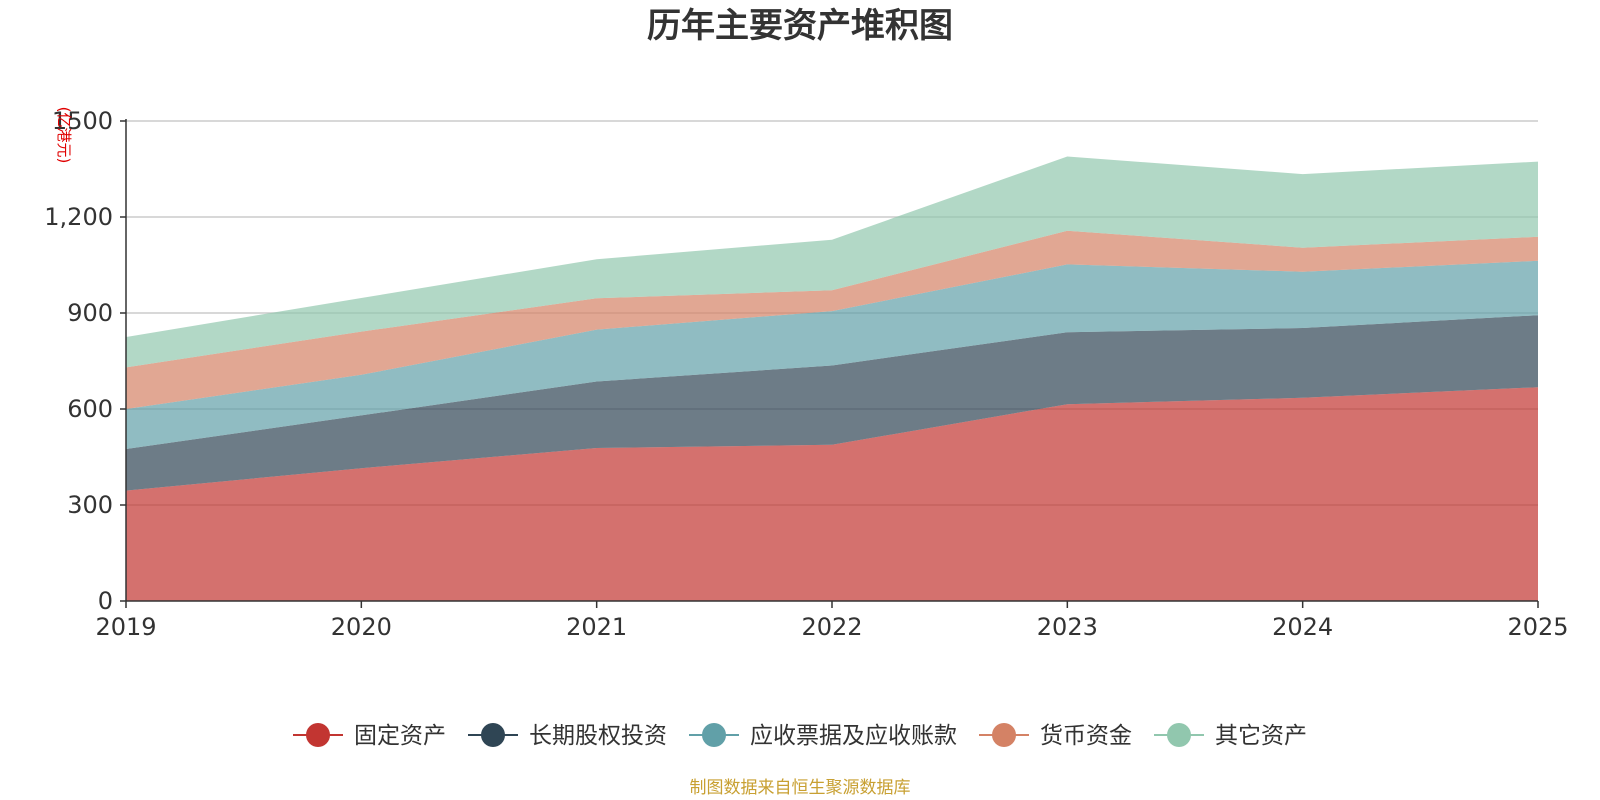 The width and height of the screenshot is (1600, 800). What do you see at coordinates (90, 409) in the screenshot?
I see `y-tick-label: 600` at bounding box center [90, 409].